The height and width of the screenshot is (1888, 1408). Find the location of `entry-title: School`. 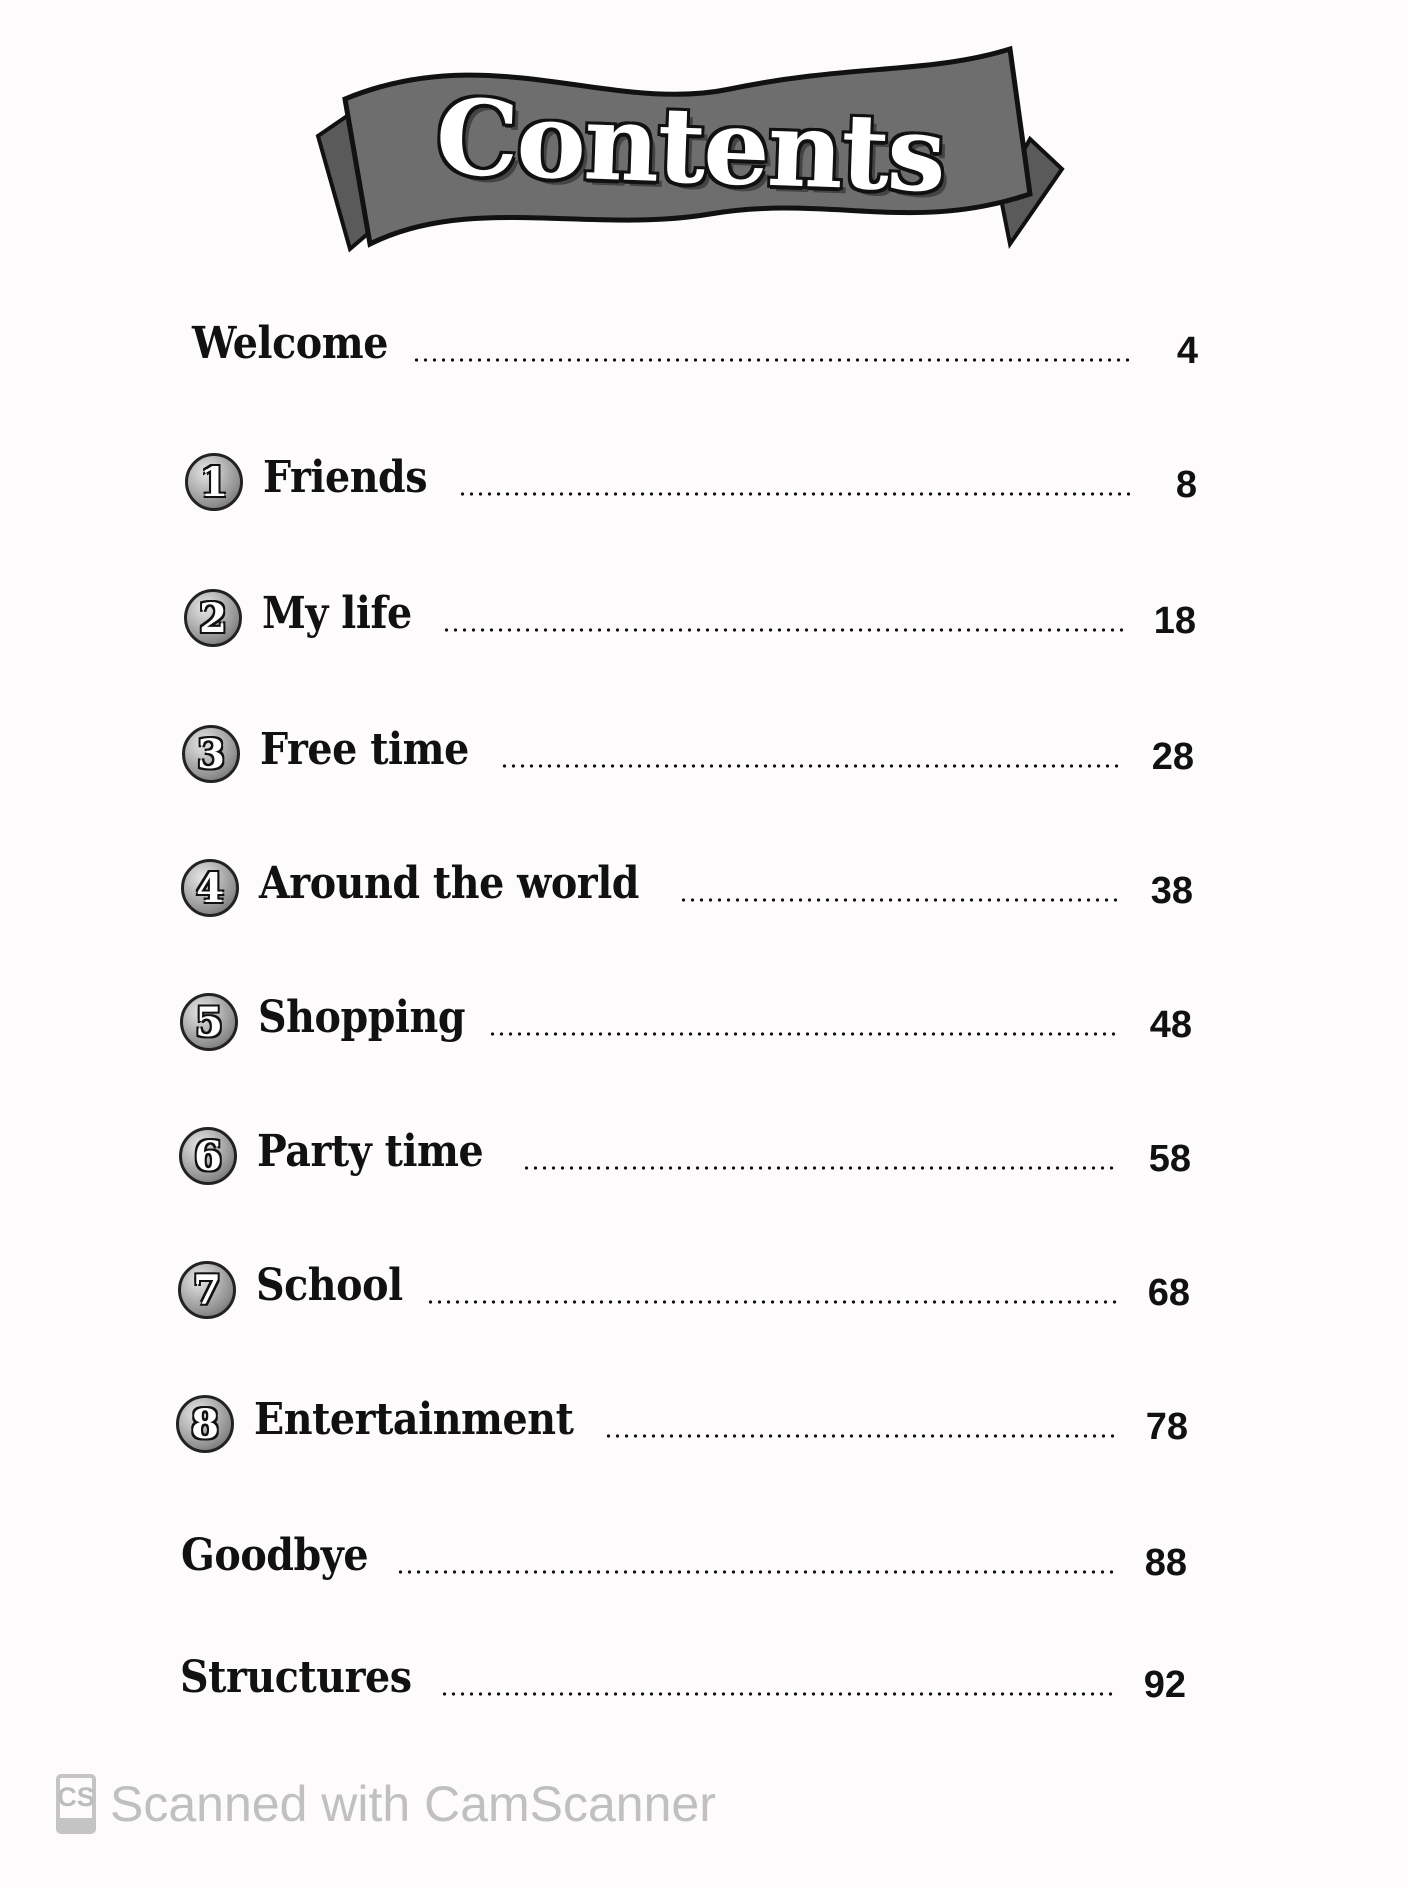

entry-title: School is located at coordinates (329, 1285).